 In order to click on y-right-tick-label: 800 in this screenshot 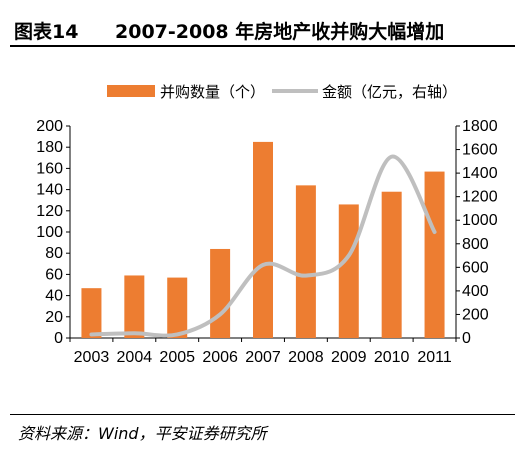, I will do `click(475, 244)`.